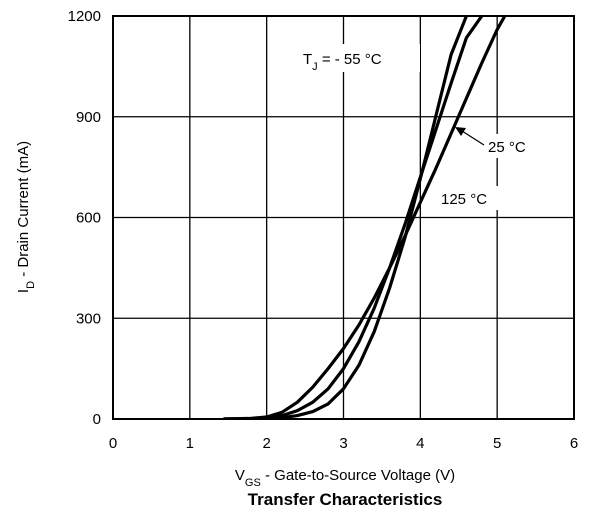 Image resolution: width=593 pixels, height=516 pixels. I want to click on label-25c-background, so click(514, 146).